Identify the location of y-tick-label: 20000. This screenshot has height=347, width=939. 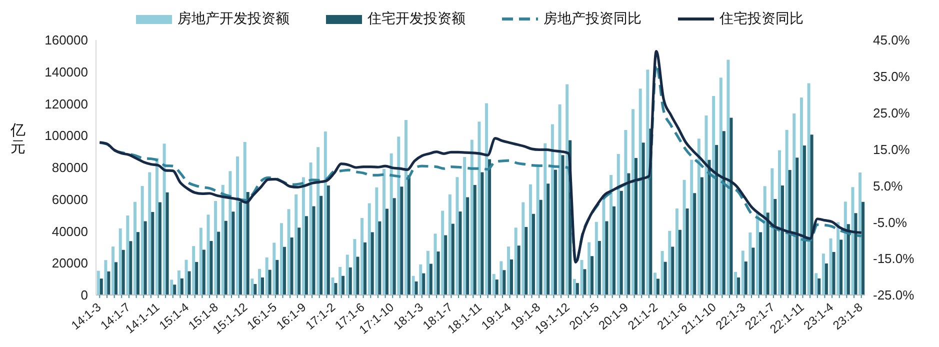
(70, 263).